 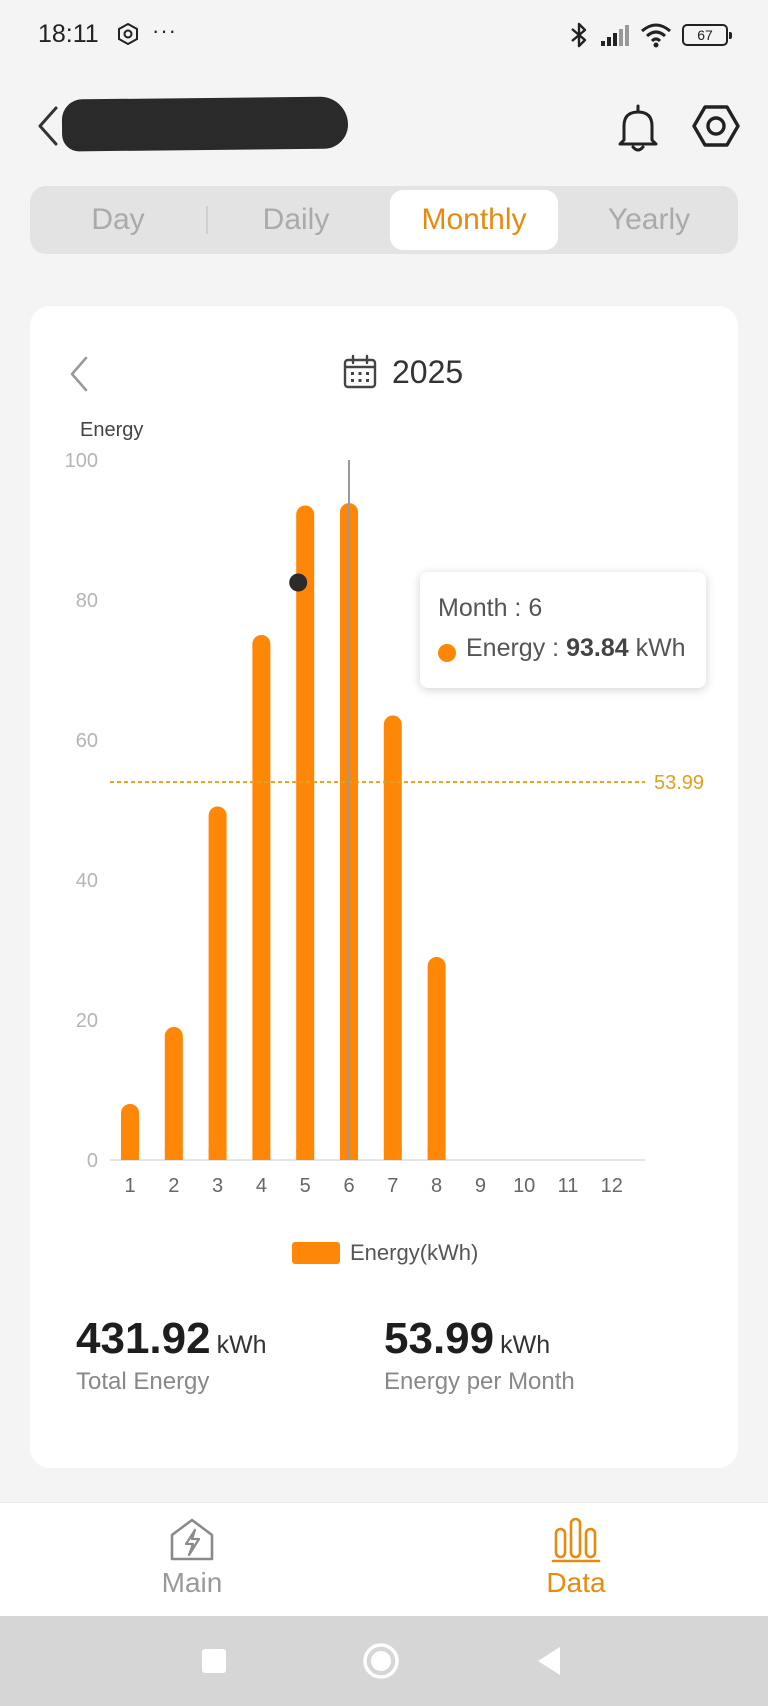 I want to click on energy-per-month-stat: 53.99 kWh Energy per Month, so click(x=479, y=1355).